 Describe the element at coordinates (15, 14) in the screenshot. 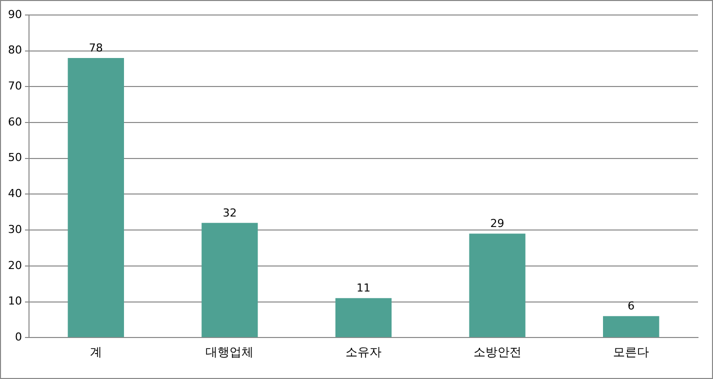

I see `y-tick-label: 90` at that location.